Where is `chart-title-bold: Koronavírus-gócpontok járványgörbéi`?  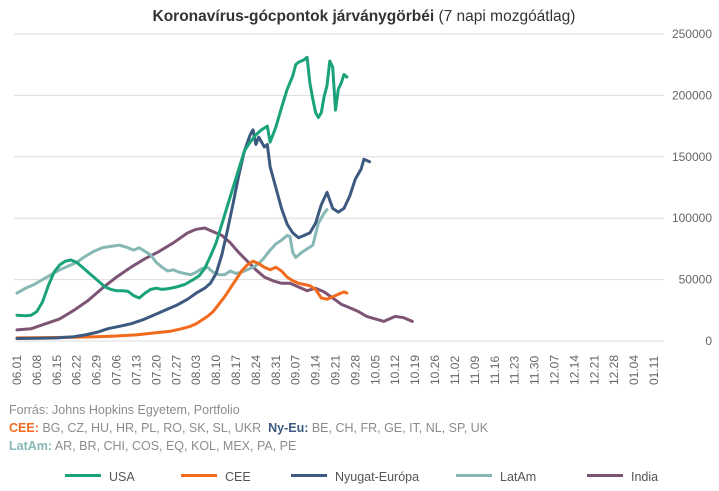 chart-title-bold: Koronavírus-gócpontok járványgörbéi is located at coordinates (294, 16).